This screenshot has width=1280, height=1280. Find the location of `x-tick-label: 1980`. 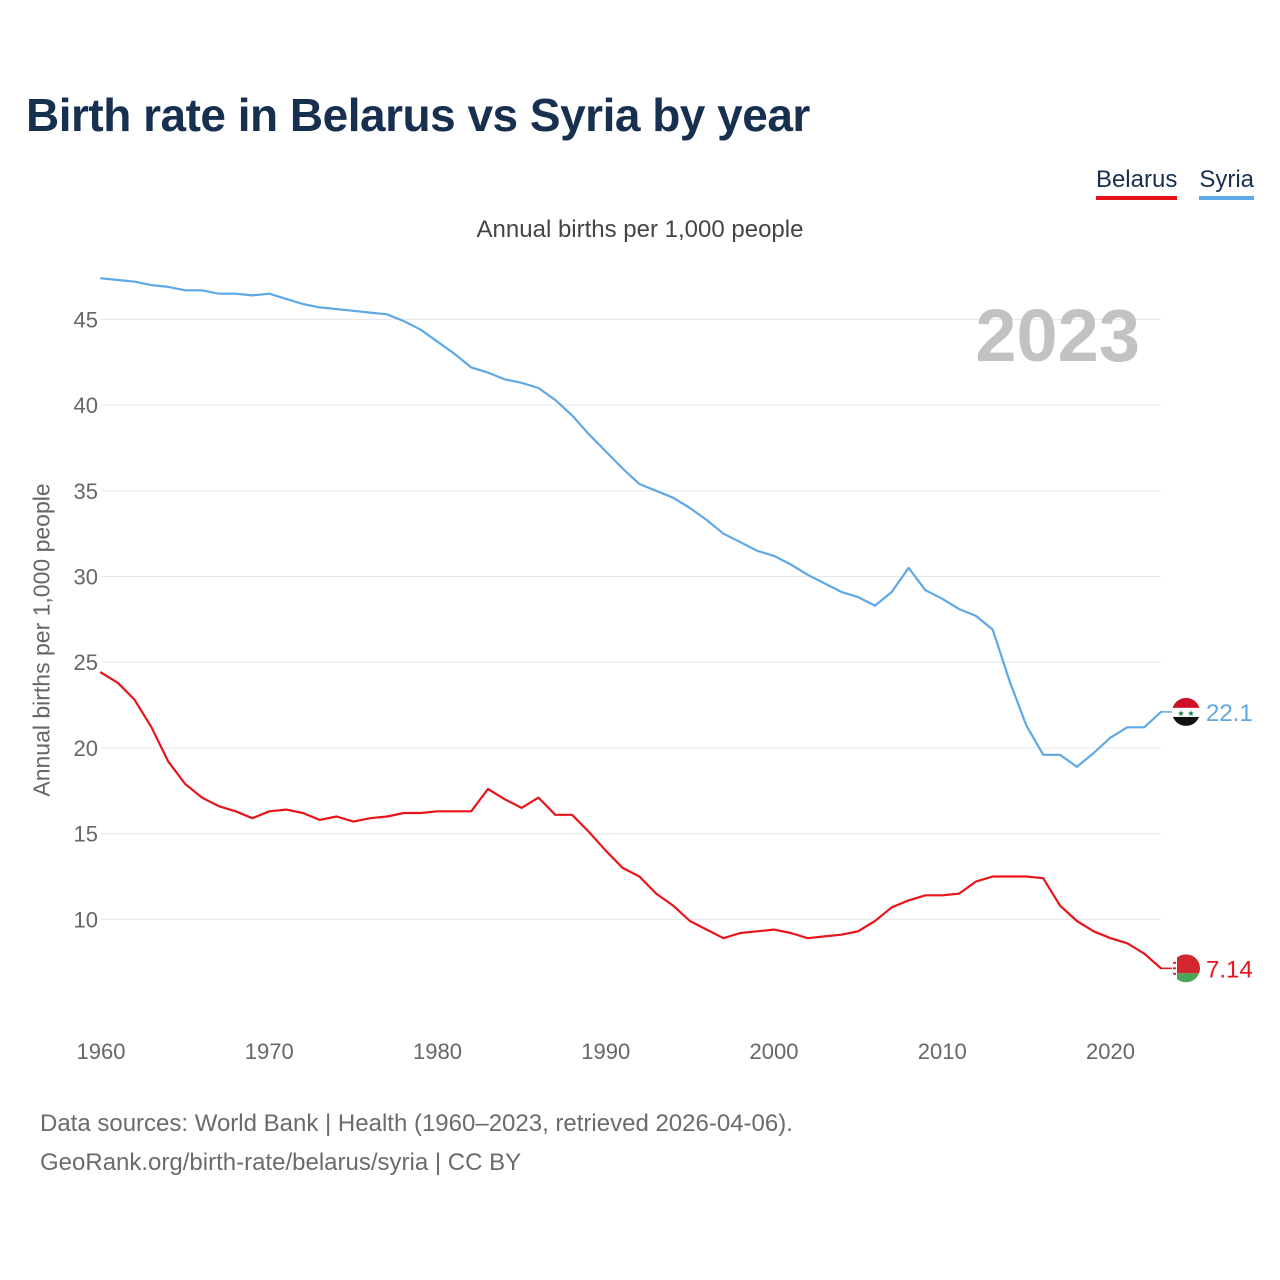

x-tick-label: 1980 is located at coordinates (437, 1051).